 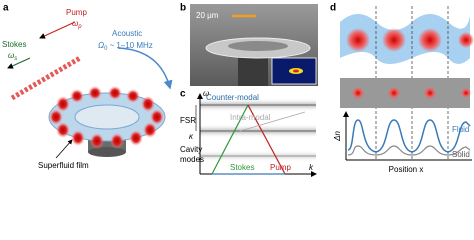 I want to click on pedestal-base, so click(x=107, y=152).